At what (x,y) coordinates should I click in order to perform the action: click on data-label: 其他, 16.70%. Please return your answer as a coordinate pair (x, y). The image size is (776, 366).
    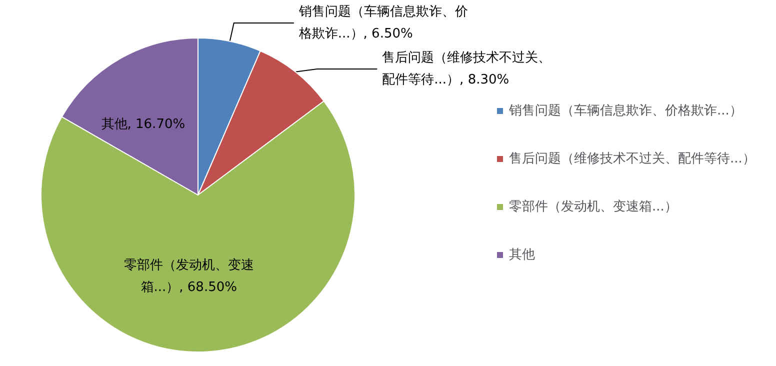
    Looking at the image, I should click on (143, 124).